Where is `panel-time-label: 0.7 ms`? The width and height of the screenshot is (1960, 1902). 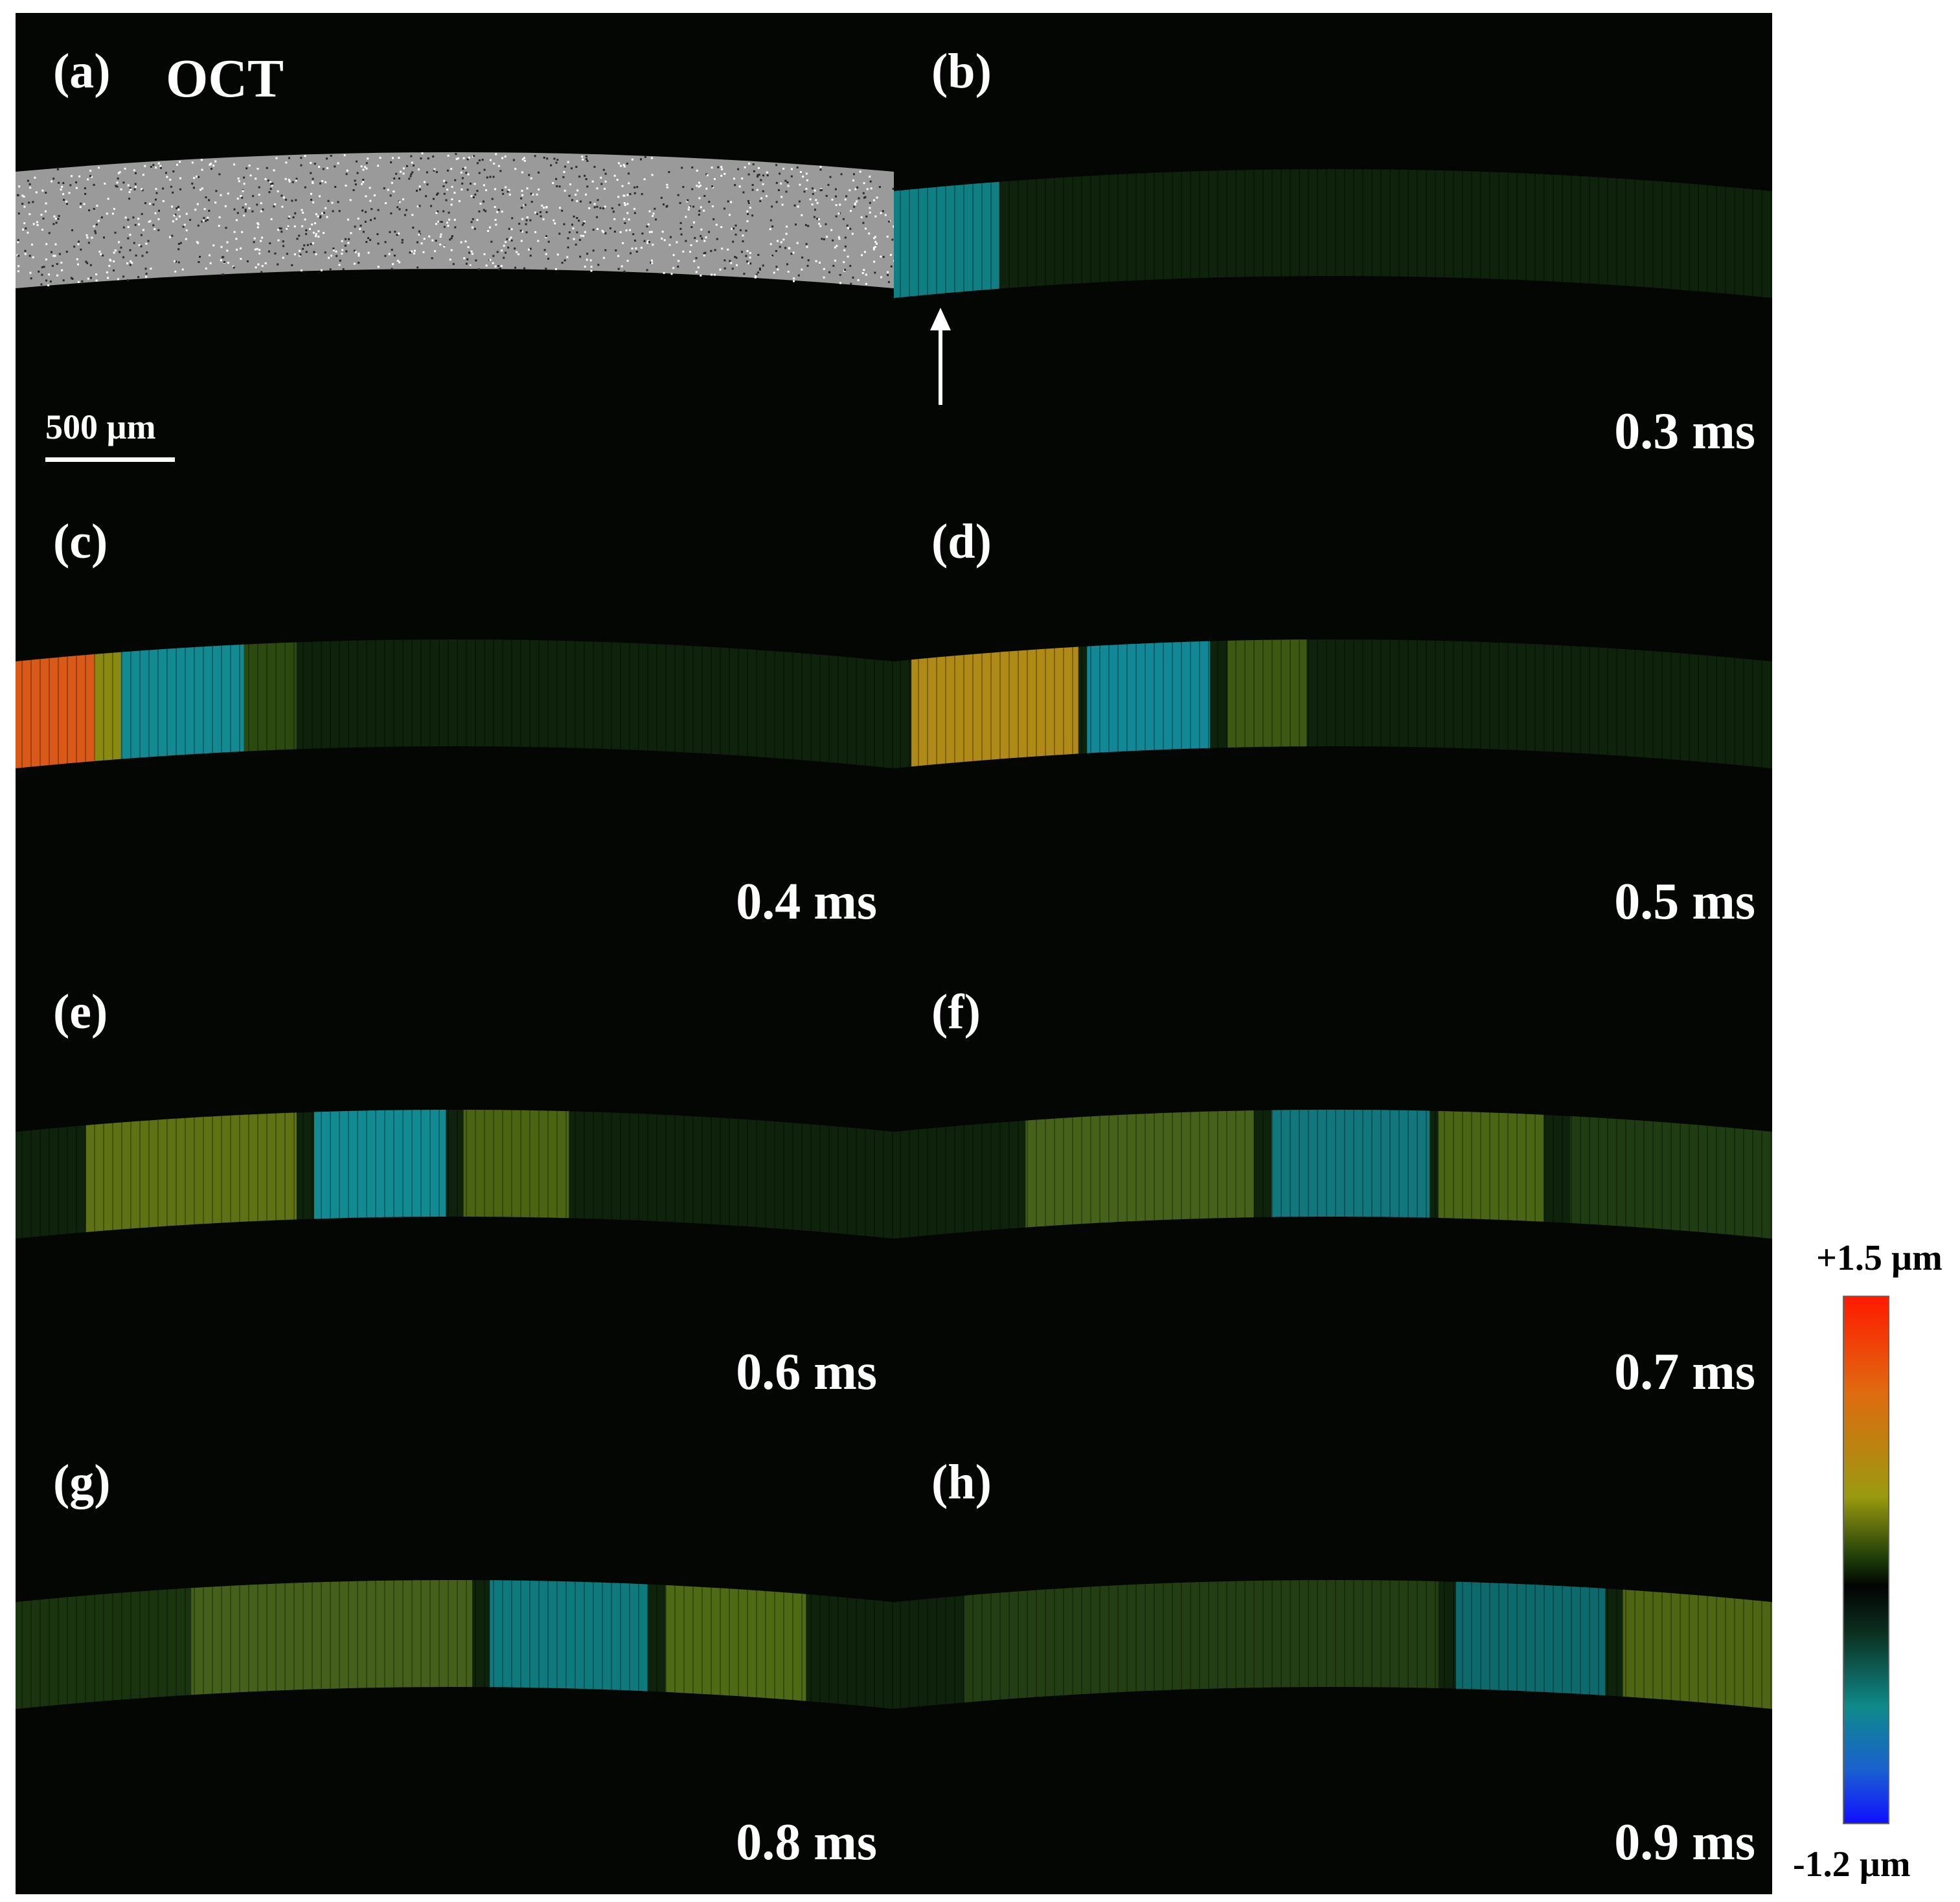 panel-time-label: 0.7 ms is located at coordinates (1684, 1372).